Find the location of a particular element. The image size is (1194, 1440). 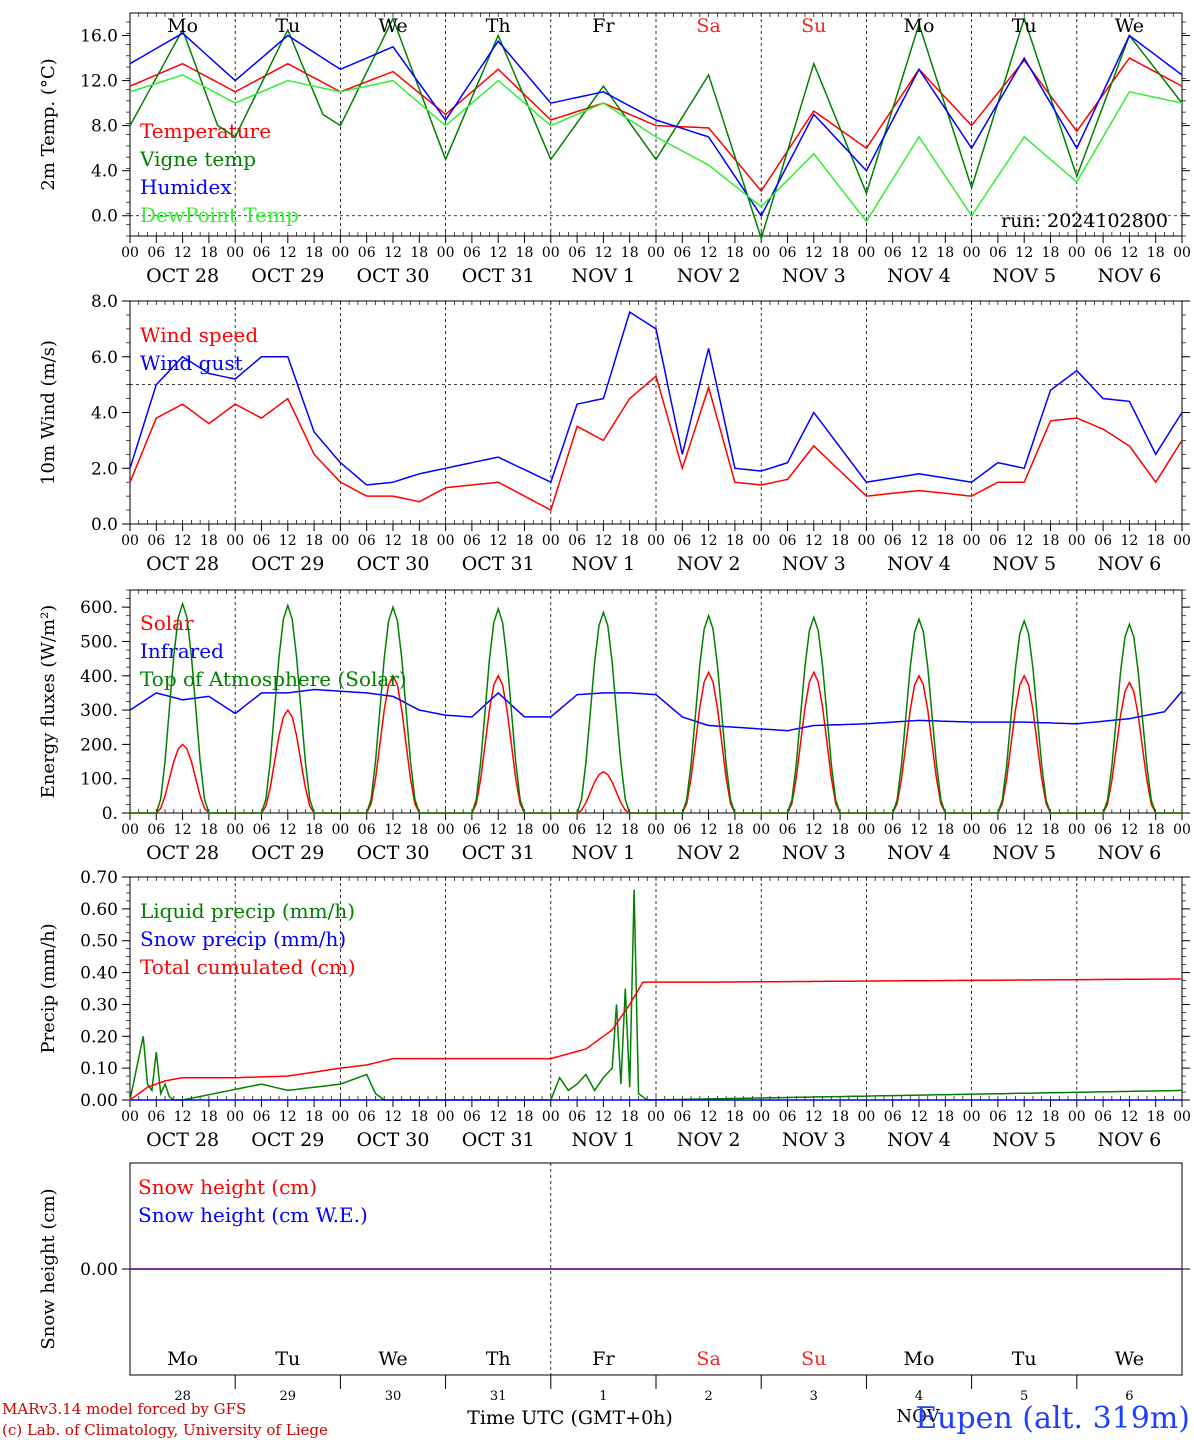

ytick-label: 600. is located at coordinates (99, 608).